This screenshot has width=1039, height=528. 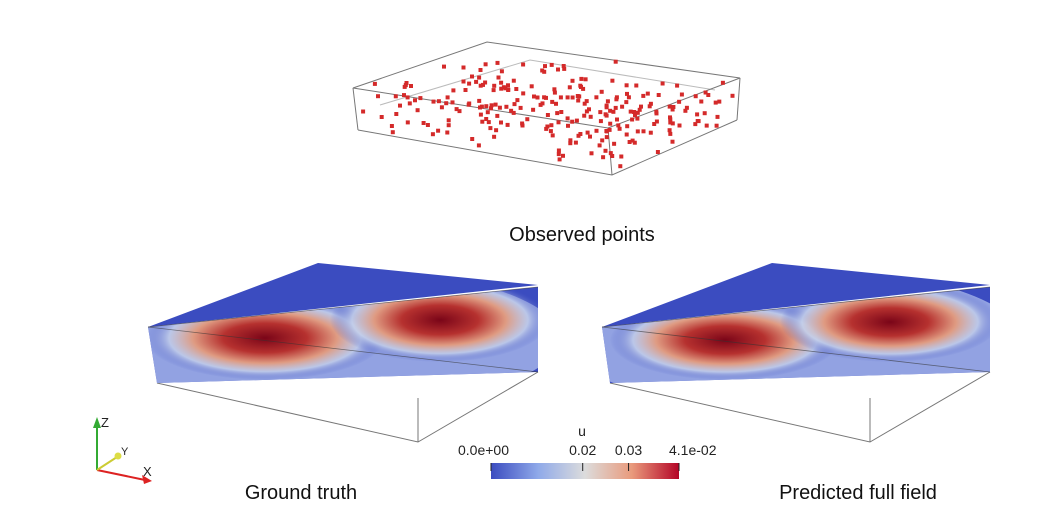 I want to click on observed-points, so click(x=548, y=114).